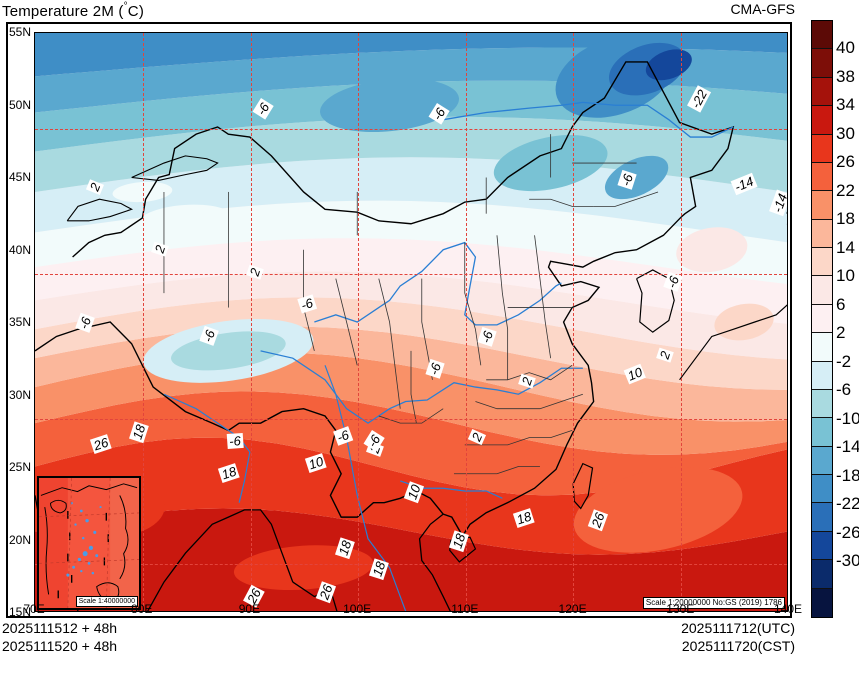 The width and height of the screenshot is (859, 673). I want to click on colorbar-tick-6: 6, so click(841, 304).